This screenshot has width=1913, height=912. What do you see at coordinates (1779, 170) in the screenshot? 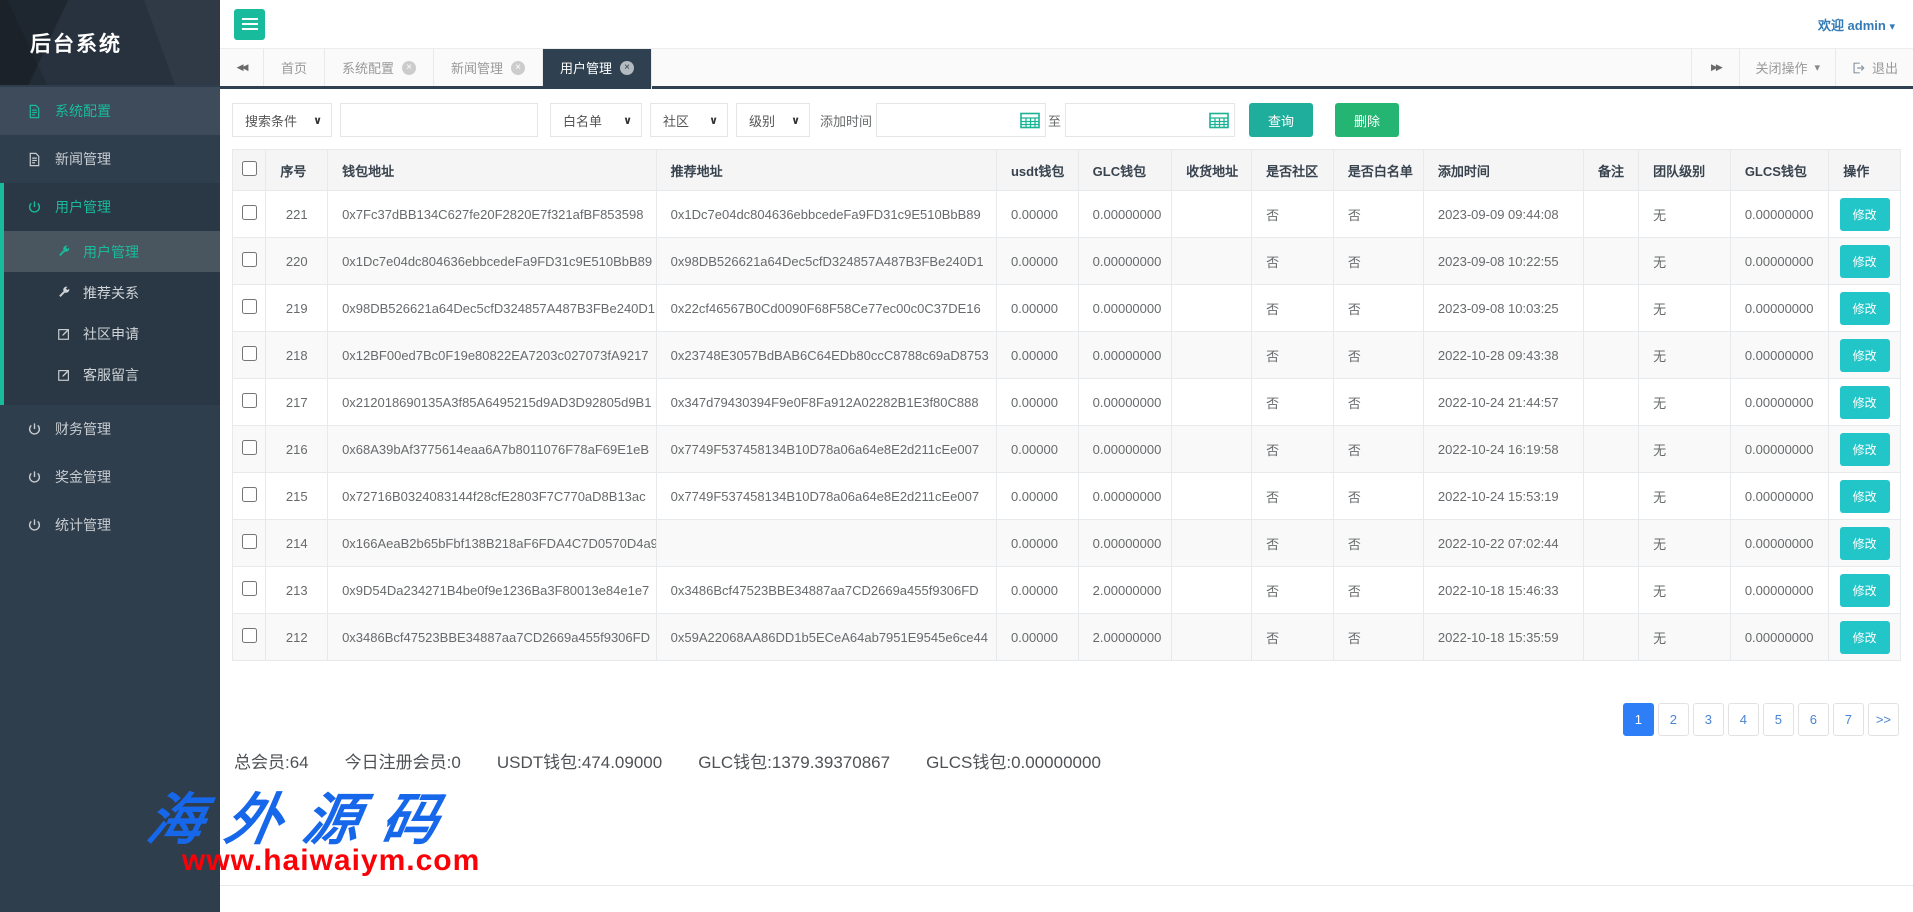
I see `column-header: GLCS钱包` at bounding box center [1779, 170].